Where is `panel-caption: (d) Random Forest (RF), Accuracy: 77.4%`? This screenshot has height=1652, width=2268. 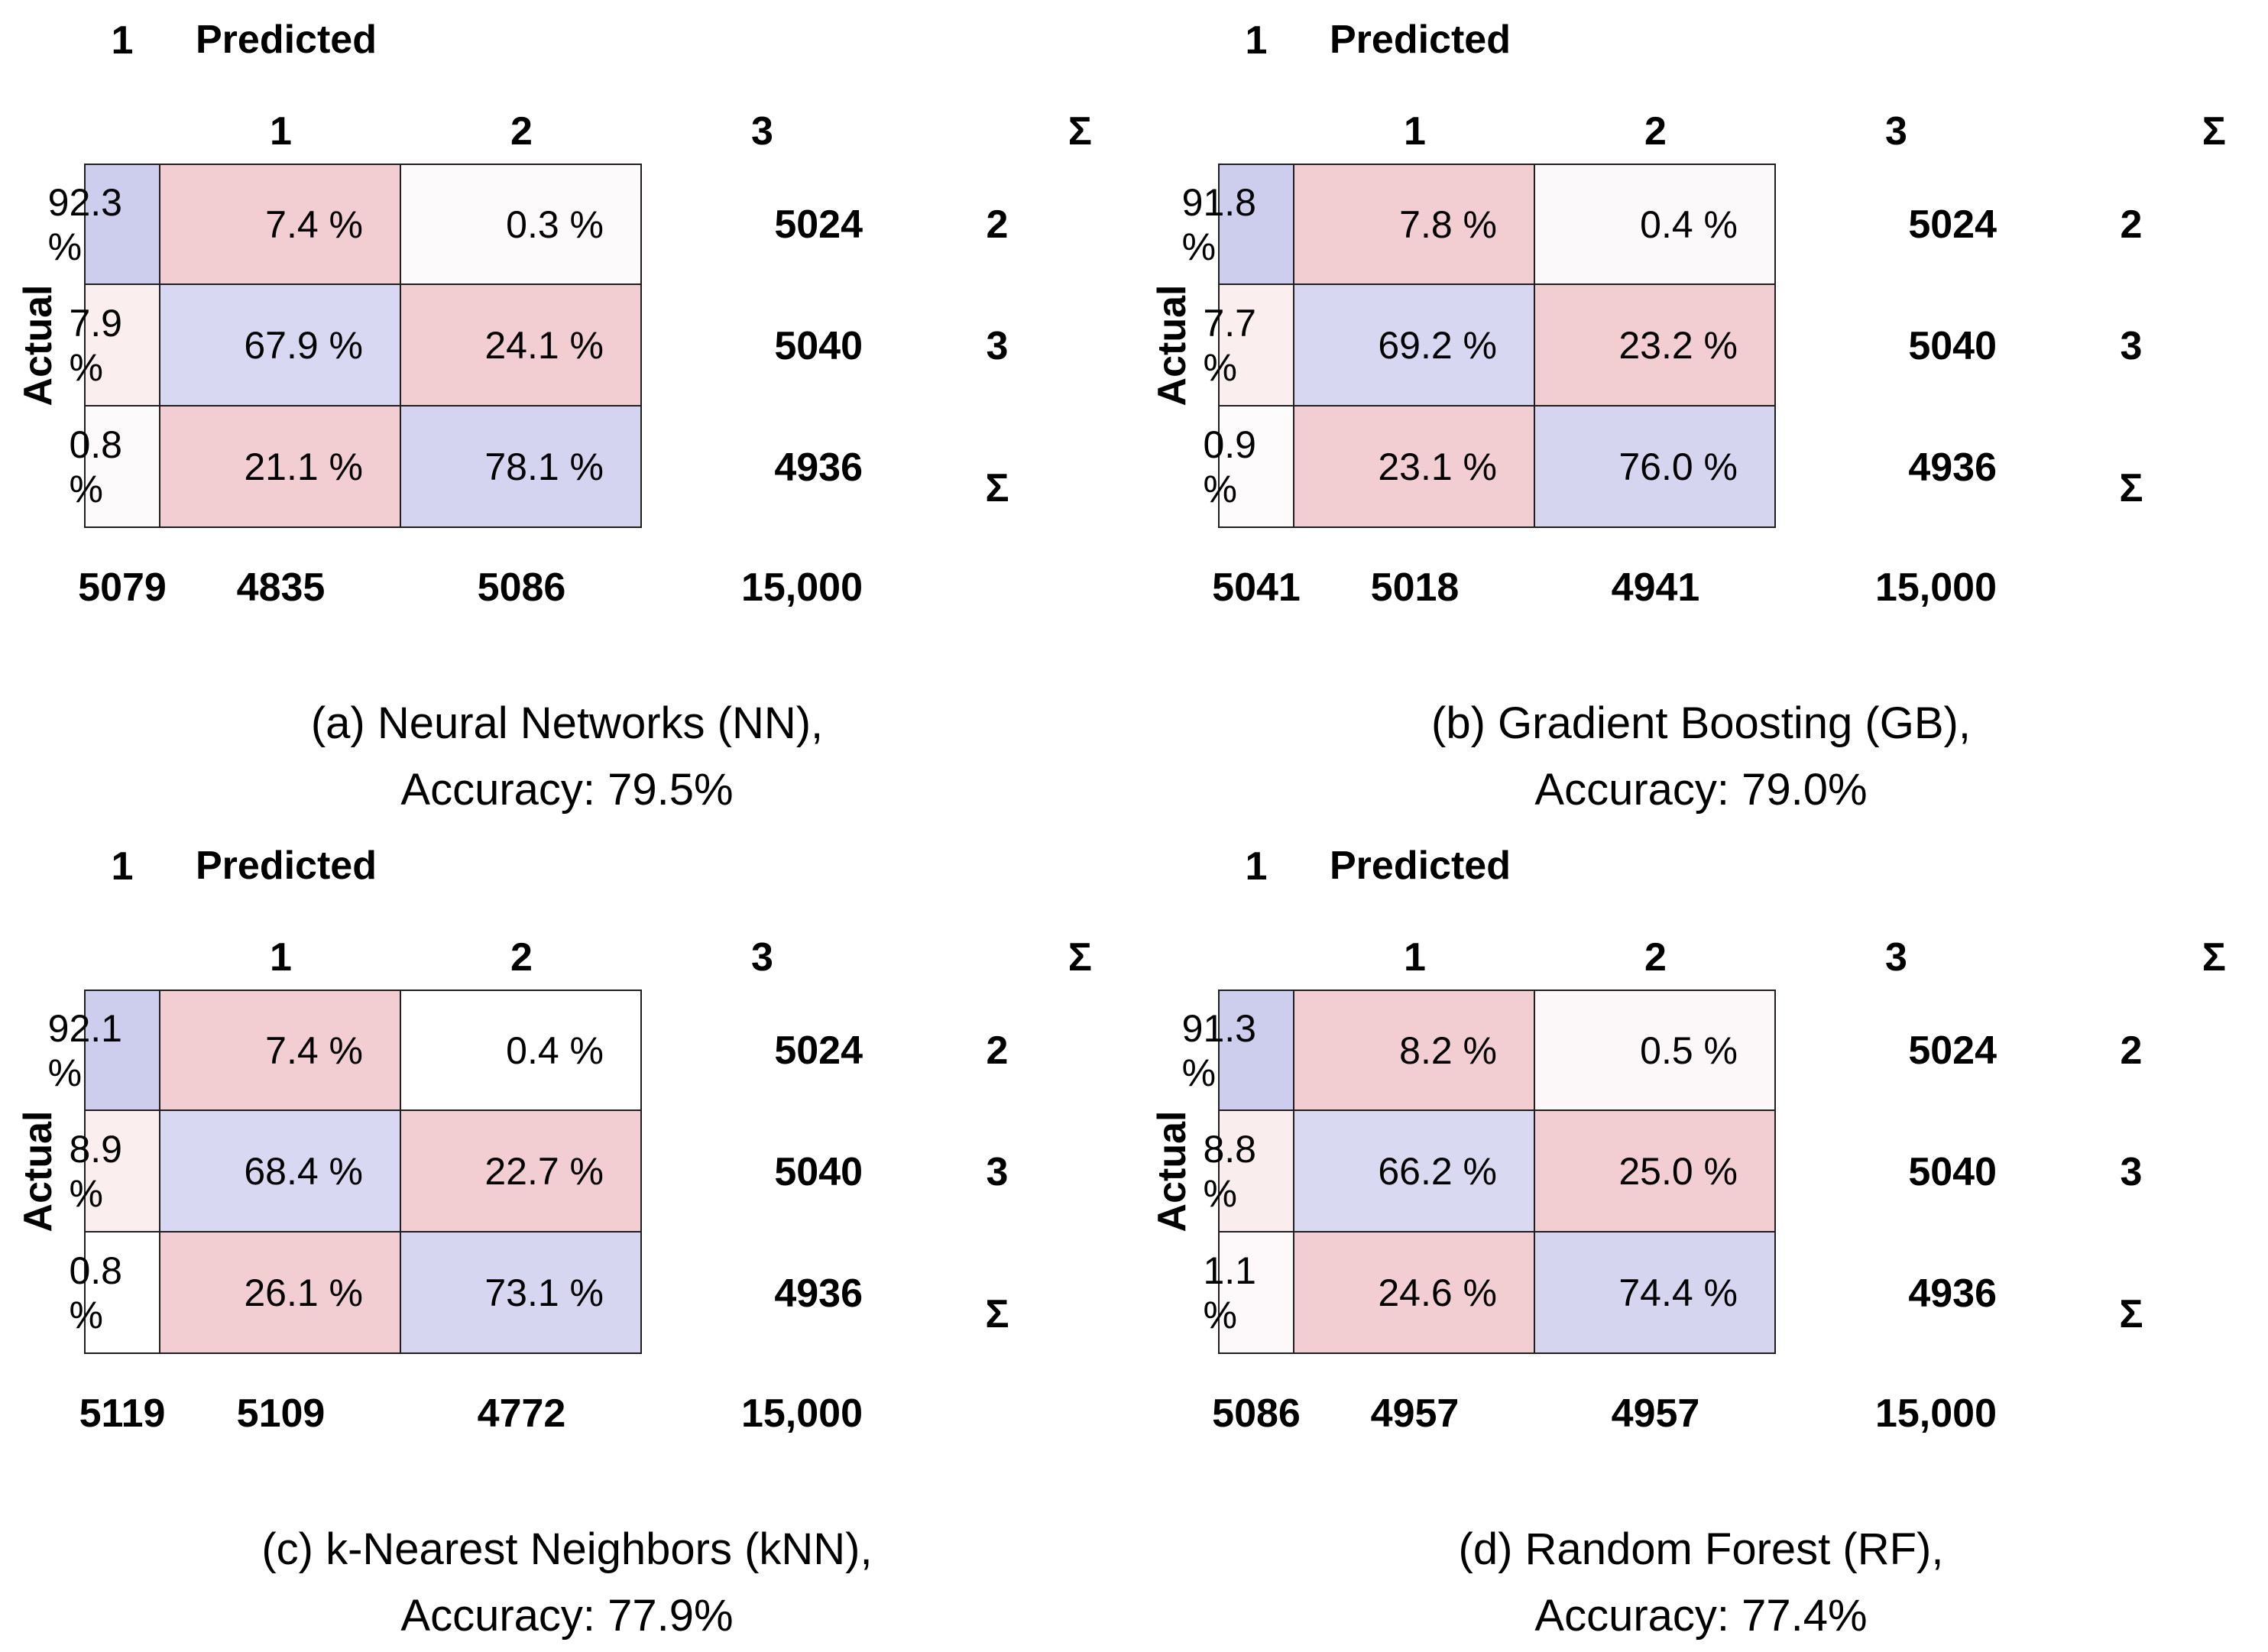 panel-caption: (d) Random Forest (RF), Accuracy: 77.4% is located at coordinates (1701, 1582).